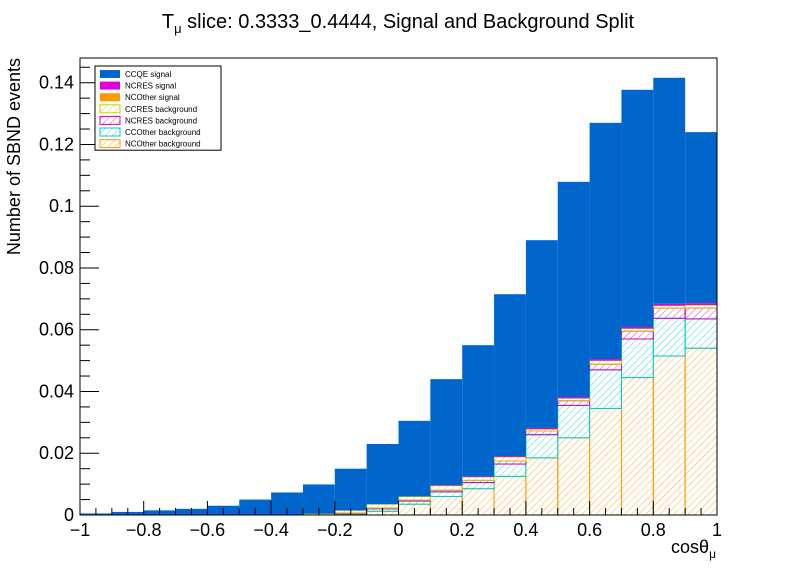  I want to click on y-tick-label: 0.02, so click(56, 453).